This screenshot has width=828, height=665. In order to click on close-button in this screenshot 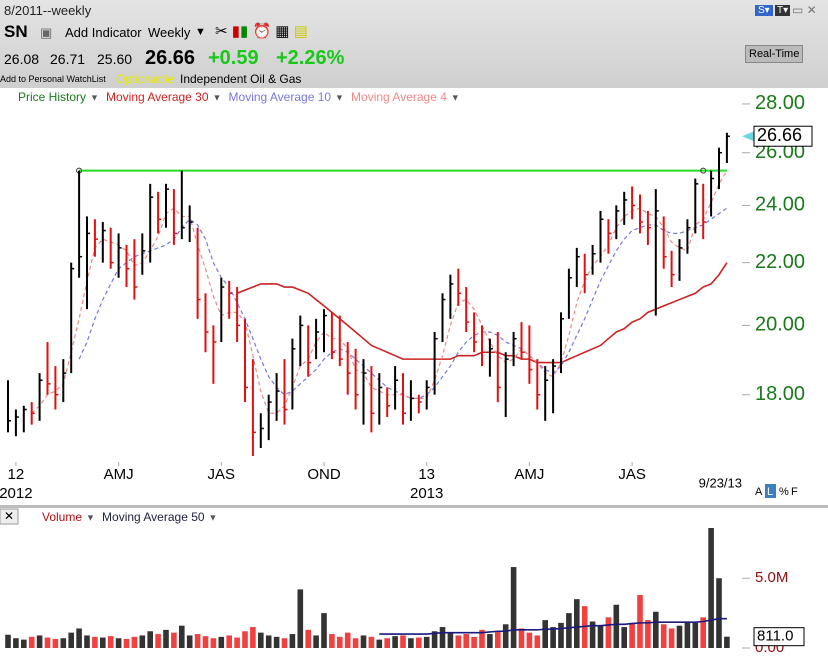, I will do `click(9, 516)`.